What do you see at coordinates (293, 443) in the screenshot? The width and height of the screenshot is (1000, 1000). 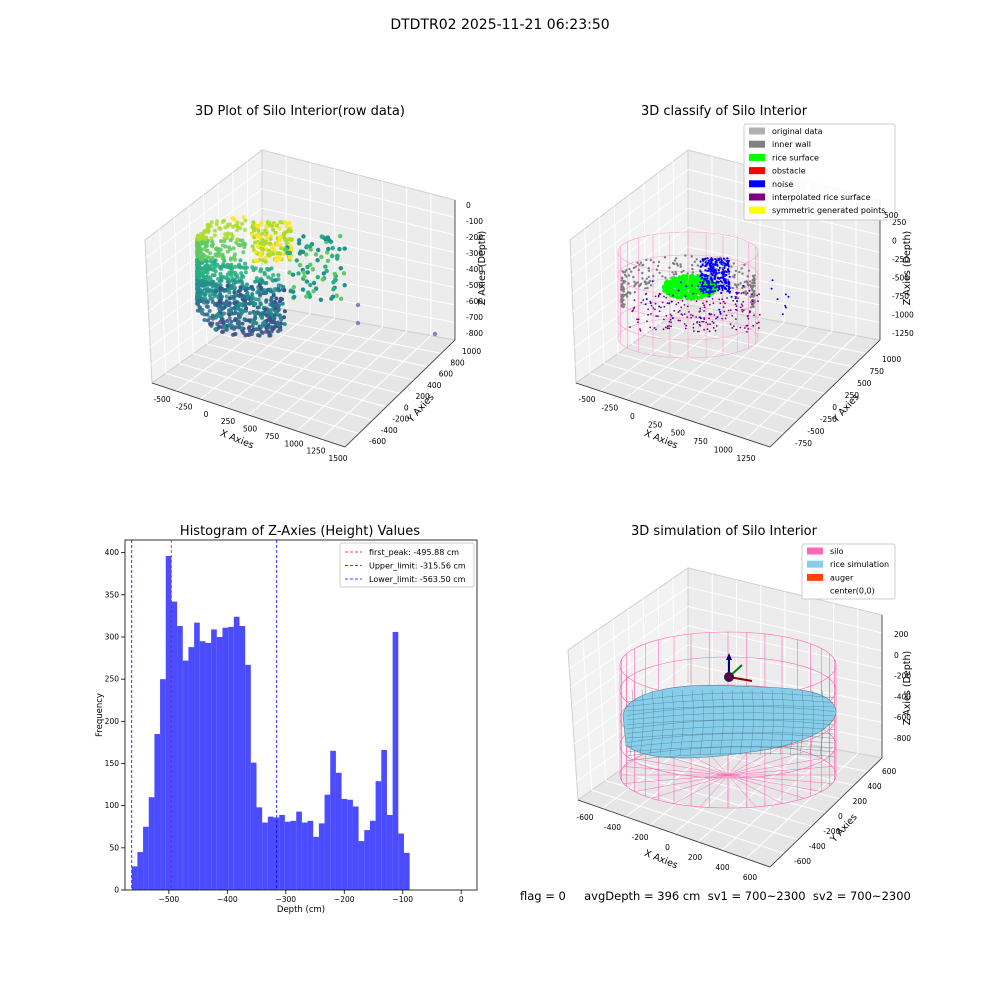 I see `x-tick-label: 1000` at bounding box center [293, 443].